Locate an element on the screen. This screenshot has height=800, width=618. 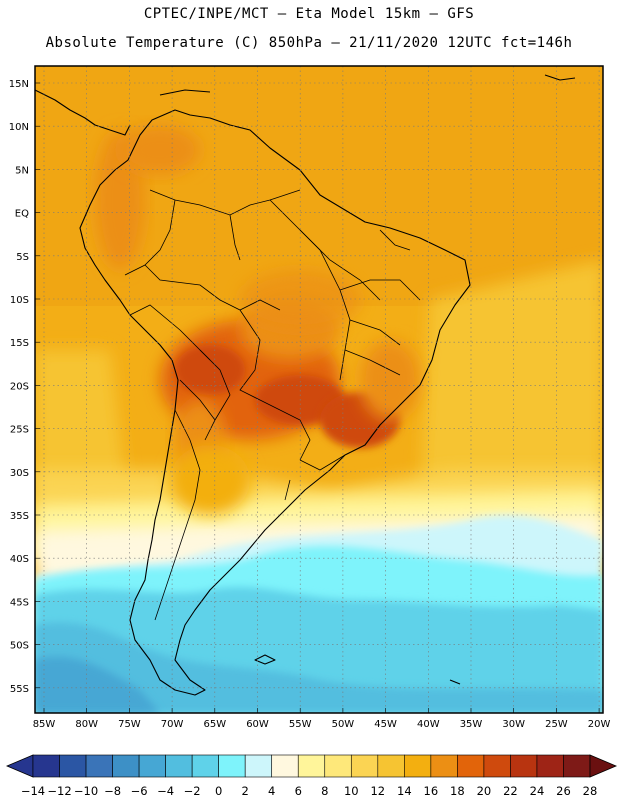
colorbar-label: −14 is located at coordinates (33, 791).